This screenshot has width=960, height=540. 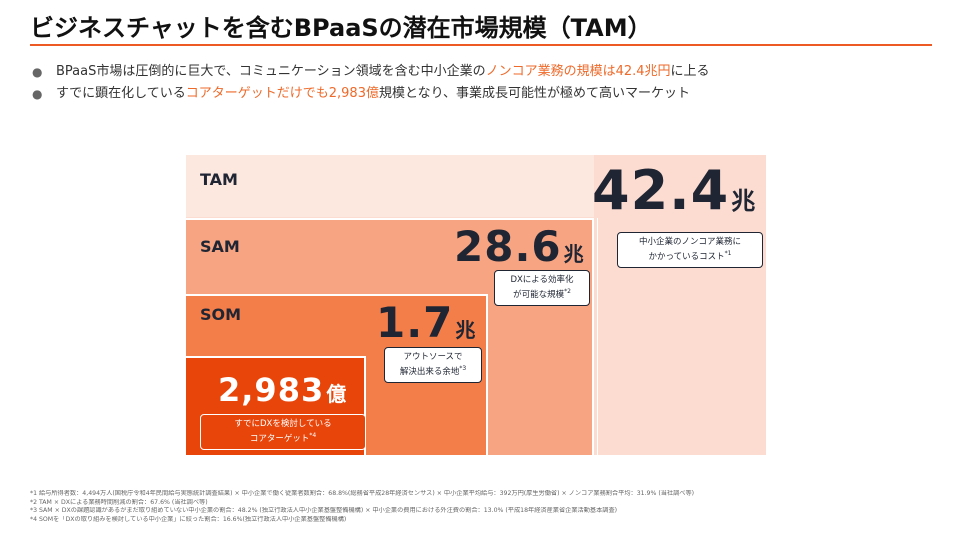 What do you see at coordinates (119, 502) in the screenshot?
I see `footnote: *2 TAM × DXによる業務時間削減の割合：67.6% (当社調べ等)` at bounding box center [119, 502].